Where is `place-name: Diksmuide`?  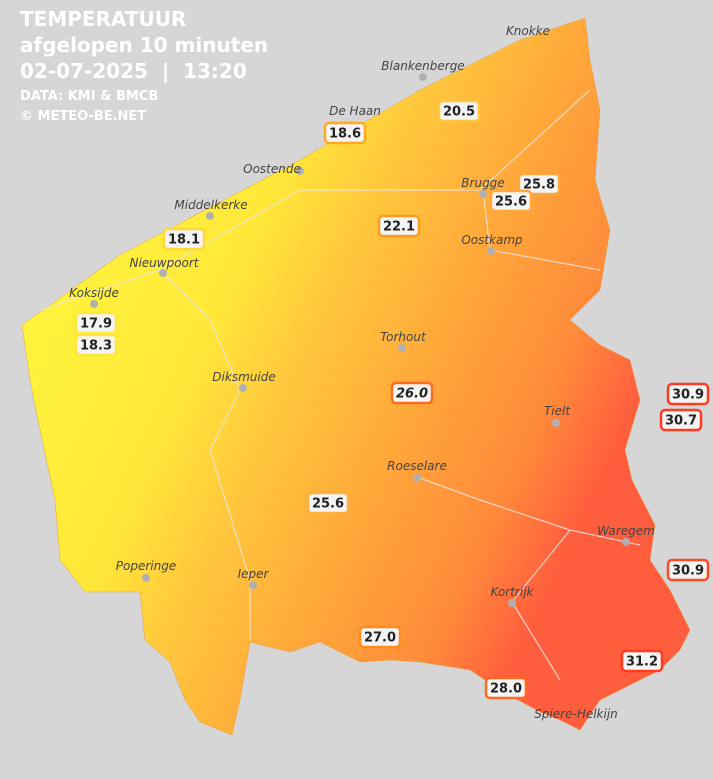 place-name: Diksmuide is located at coordinates (243, 377).